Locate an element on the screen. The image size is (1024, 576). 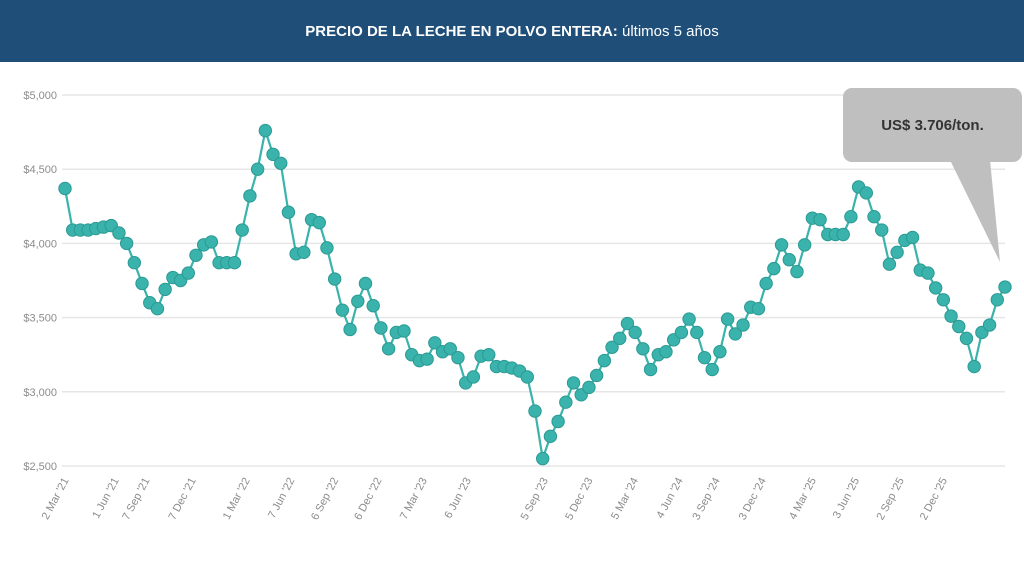
callout-text: US$ 3.706/ton. is located at coordinates (932, 125).